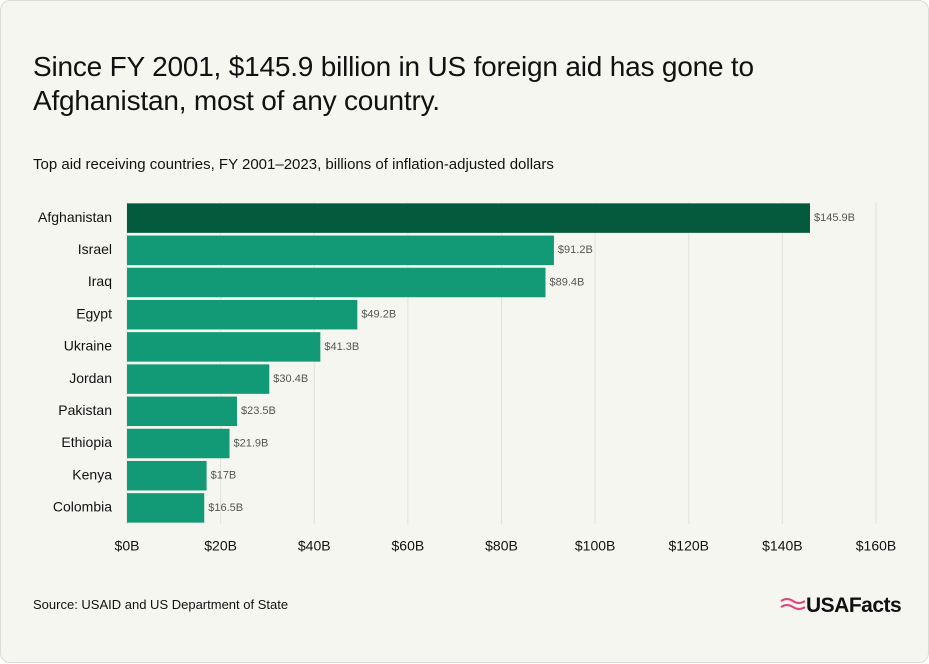 The height and width of the screenshot is (664, 929). What do you see at coordinates (501, 546) in the screenshot?
I see `x-tick-label: $80B` at bounding box center [501, 546].